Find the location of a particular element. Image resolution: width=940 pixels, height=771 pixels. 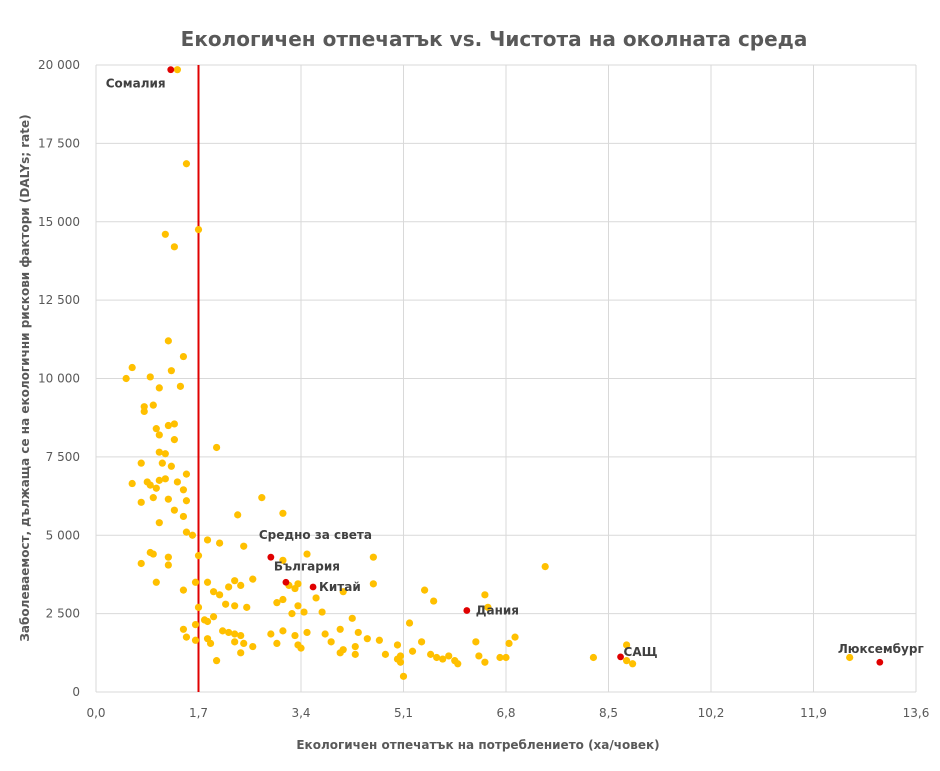

y-tick-label: 5 000 is located at coordinates (63, 535).